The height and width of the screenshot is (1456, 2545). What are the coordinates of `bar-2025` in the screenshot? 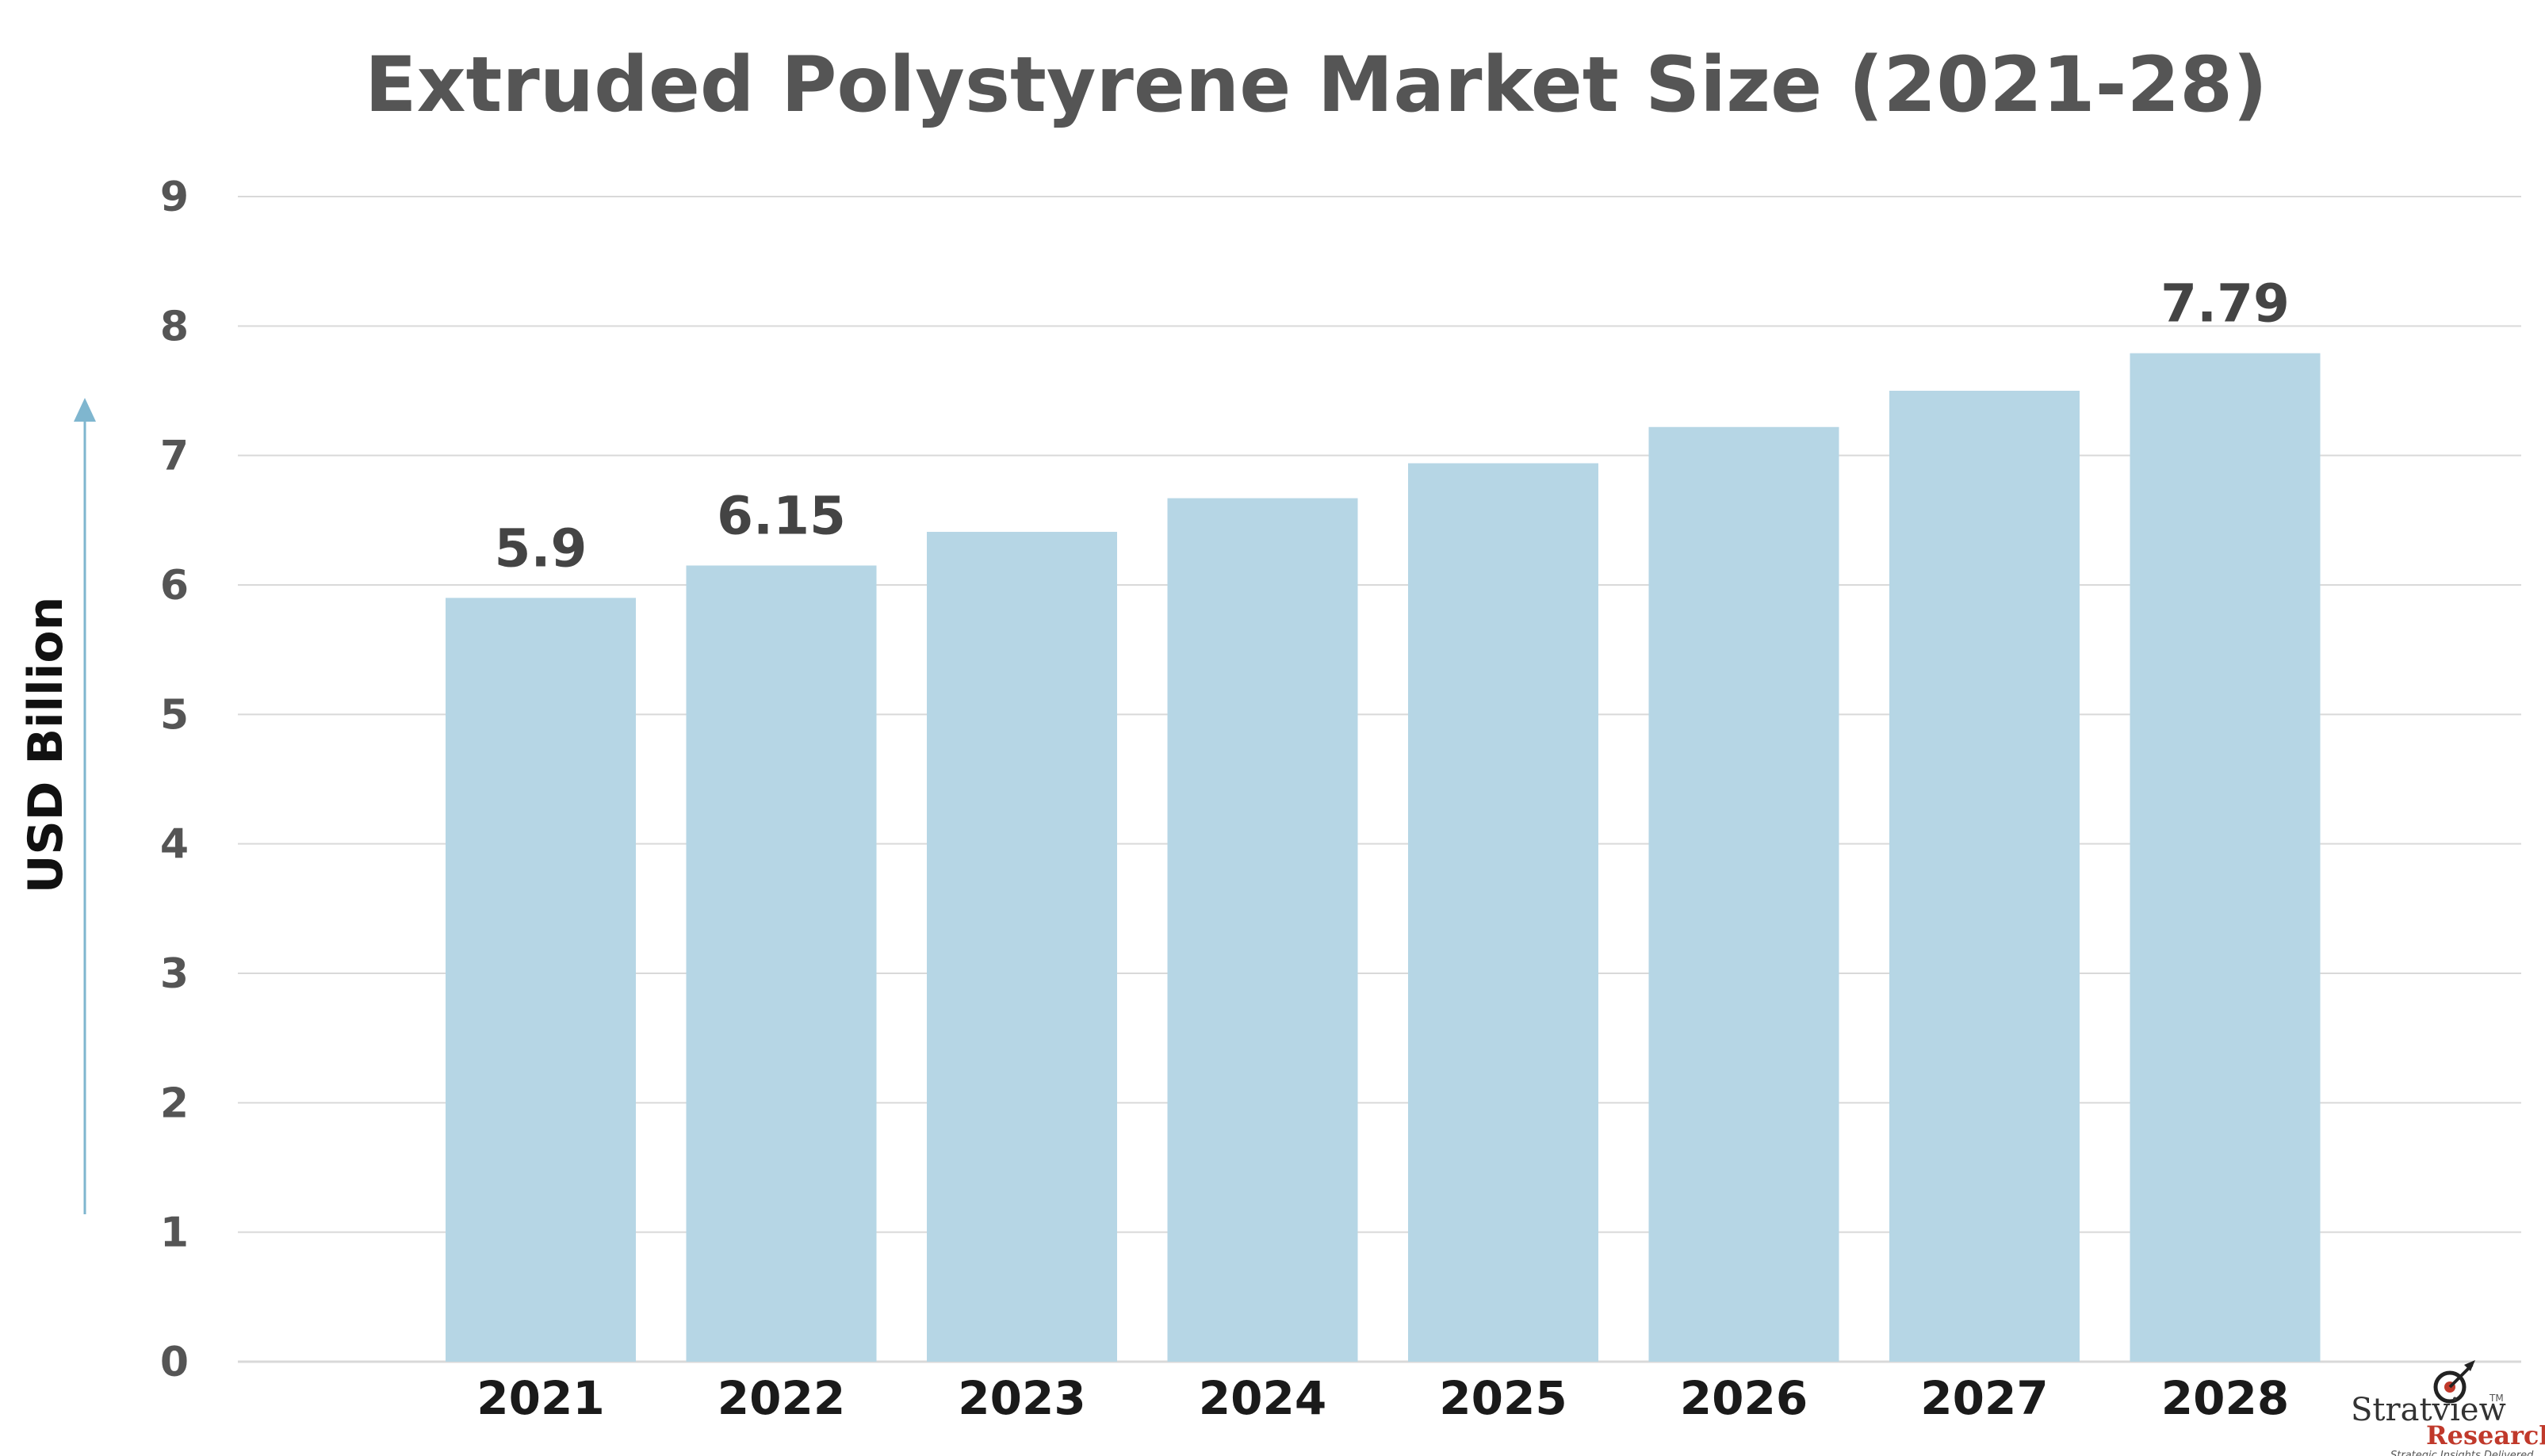 It's located at (1503, 912).